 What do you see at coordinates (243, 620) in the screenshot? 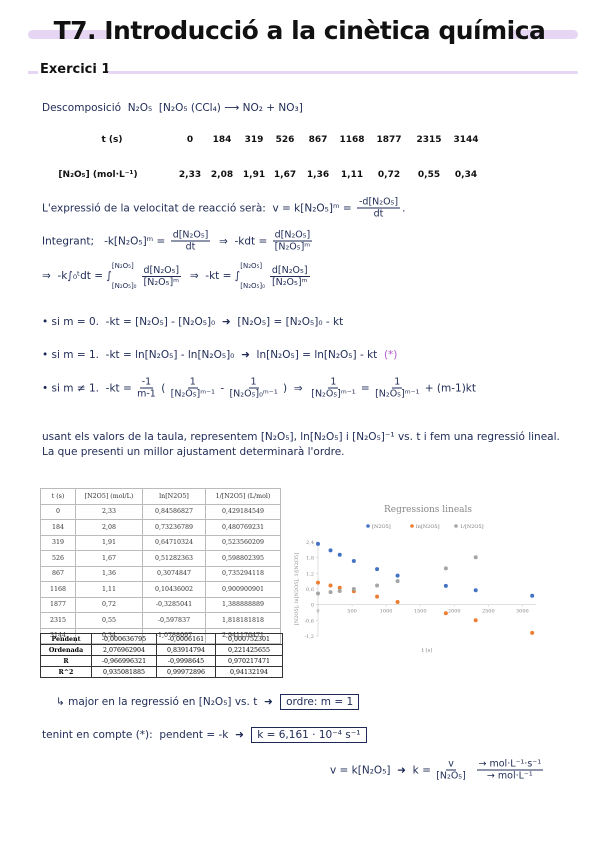
I see `table-cell: 1,818181818` at bounding box center [243, 620].